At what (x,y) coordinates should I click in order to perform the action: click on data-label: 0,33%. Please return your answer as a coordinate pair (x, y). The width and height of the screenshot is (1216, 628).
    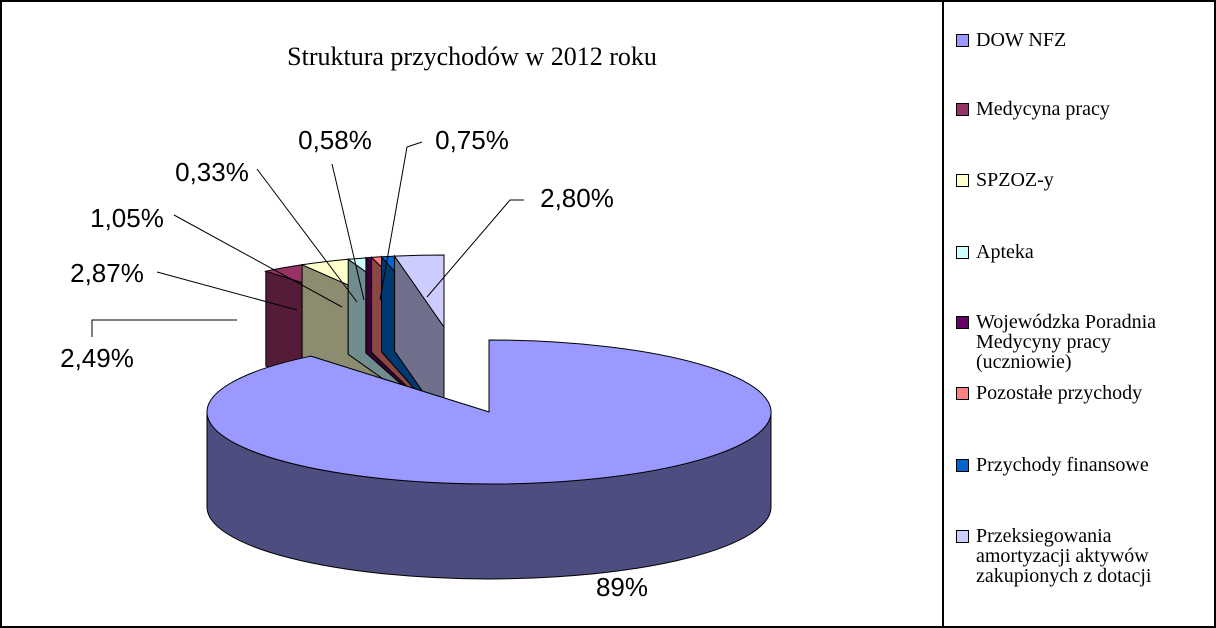
    Looking at the image, I should click on (212, 172).